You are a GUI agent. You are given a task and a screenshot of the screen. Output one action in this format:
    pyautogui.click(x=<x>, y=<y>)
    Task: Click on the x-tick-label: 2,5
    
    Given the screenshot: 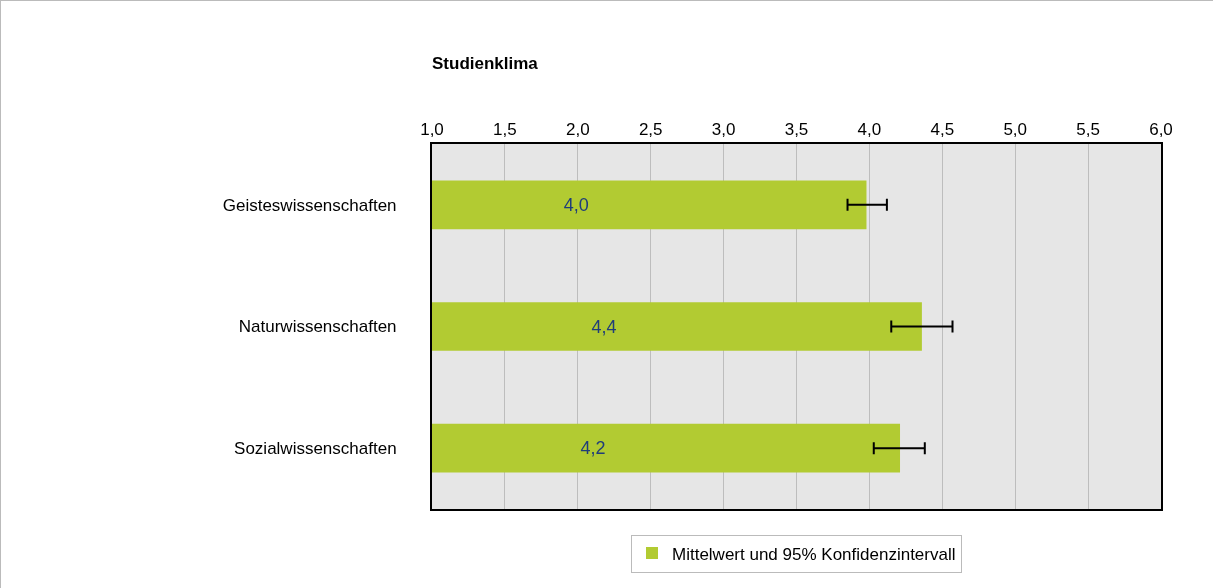 What is the action you would take?
    pyautogui.click(x=650, y=130)
    